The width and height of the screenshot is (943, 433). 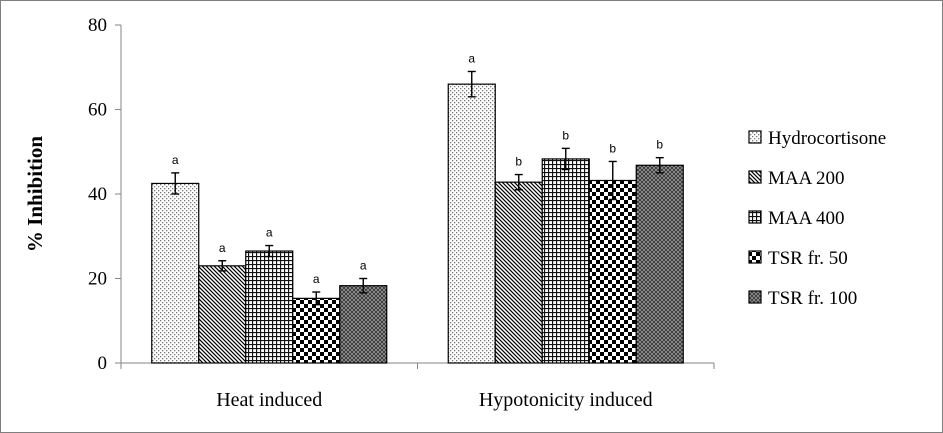 I want to click on x-category-label: Hypotonicity induced, so click(x=566, y=400).